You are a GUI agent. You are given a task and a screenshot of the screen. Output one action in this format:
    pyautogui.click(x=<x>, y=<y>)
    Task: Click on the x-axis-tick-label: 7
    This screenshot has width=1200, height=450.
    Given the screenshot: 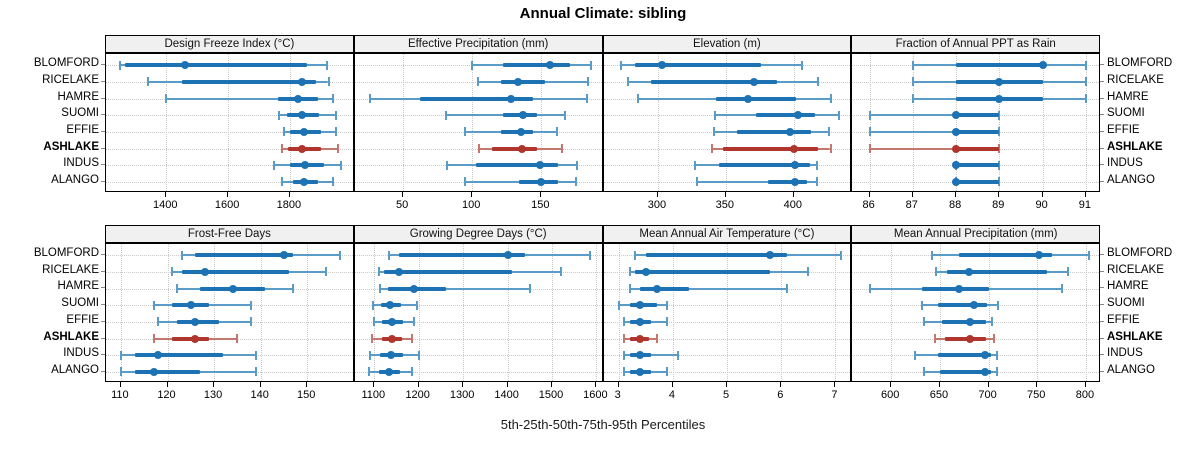 What is the action you would take?
    pyautogui.click(x=834, y=395)
    